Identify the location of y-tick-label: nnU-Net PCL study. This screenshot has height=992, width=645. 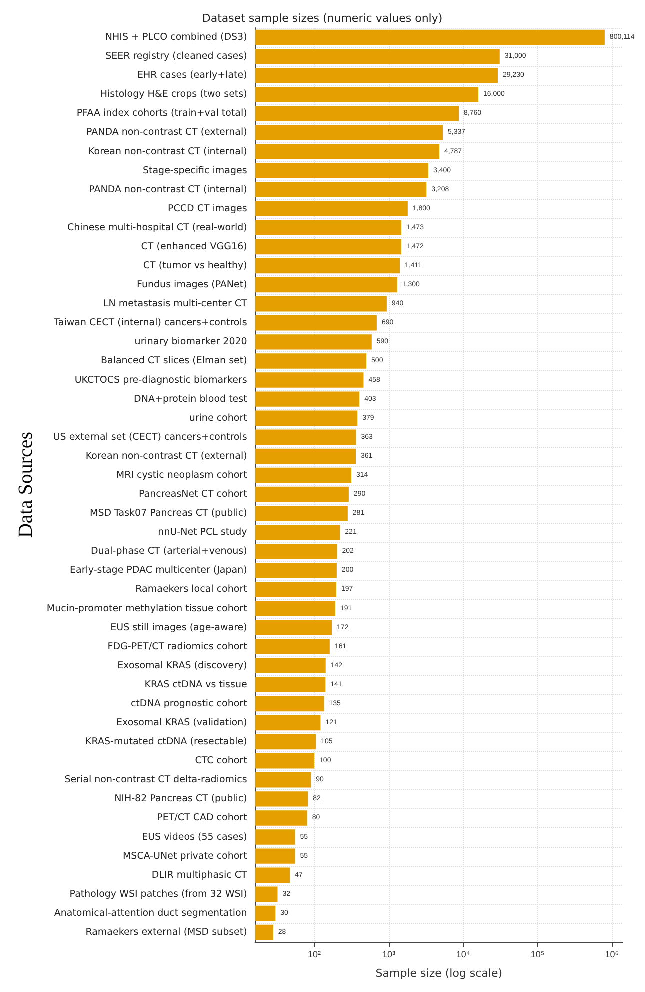
(203, 532).